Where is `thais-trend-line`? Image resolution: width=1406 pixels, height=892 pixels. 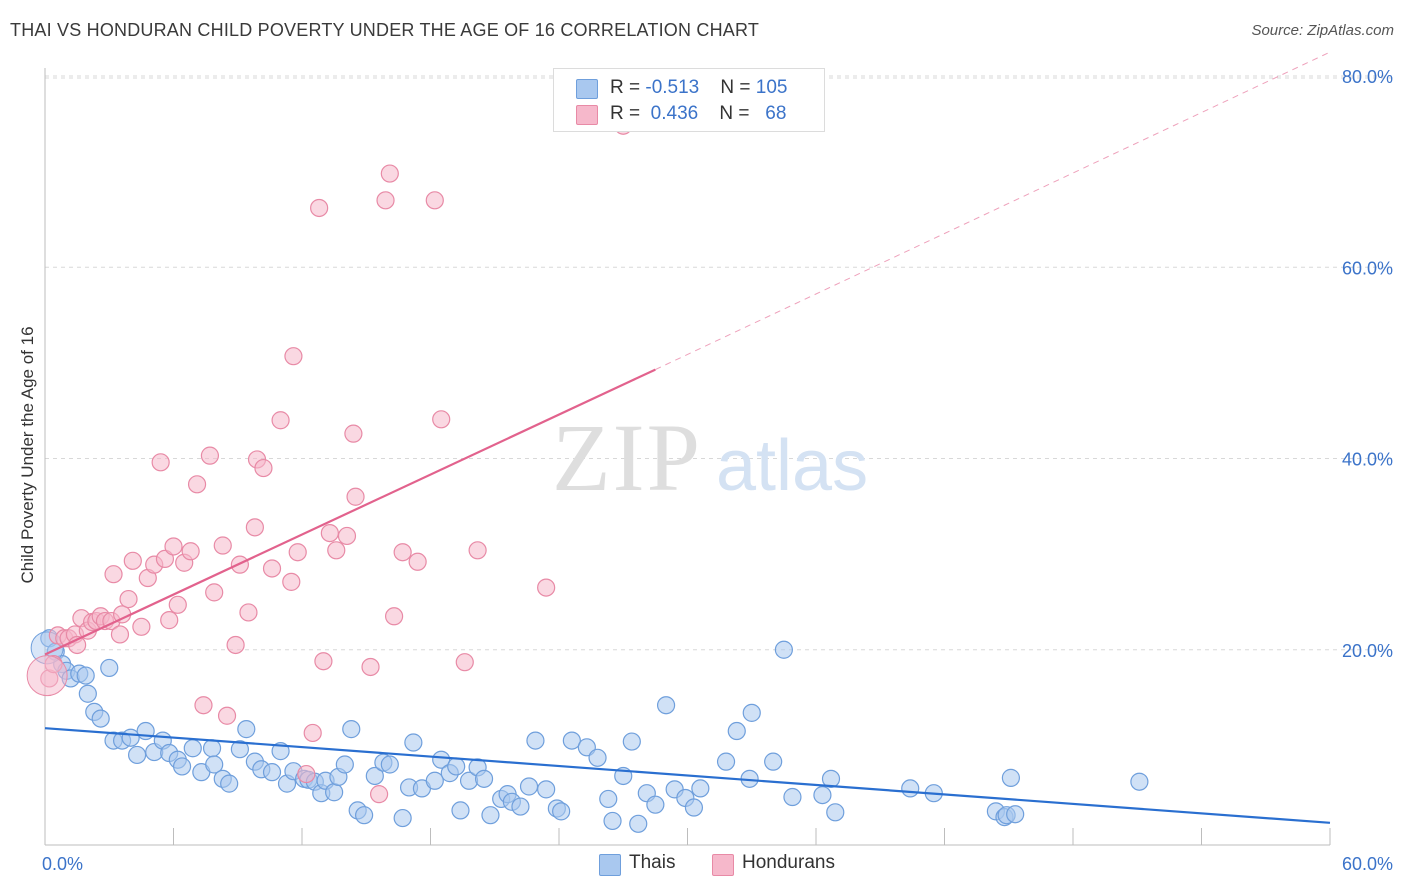 thais-trend-line is located at coordinates (687, 775).